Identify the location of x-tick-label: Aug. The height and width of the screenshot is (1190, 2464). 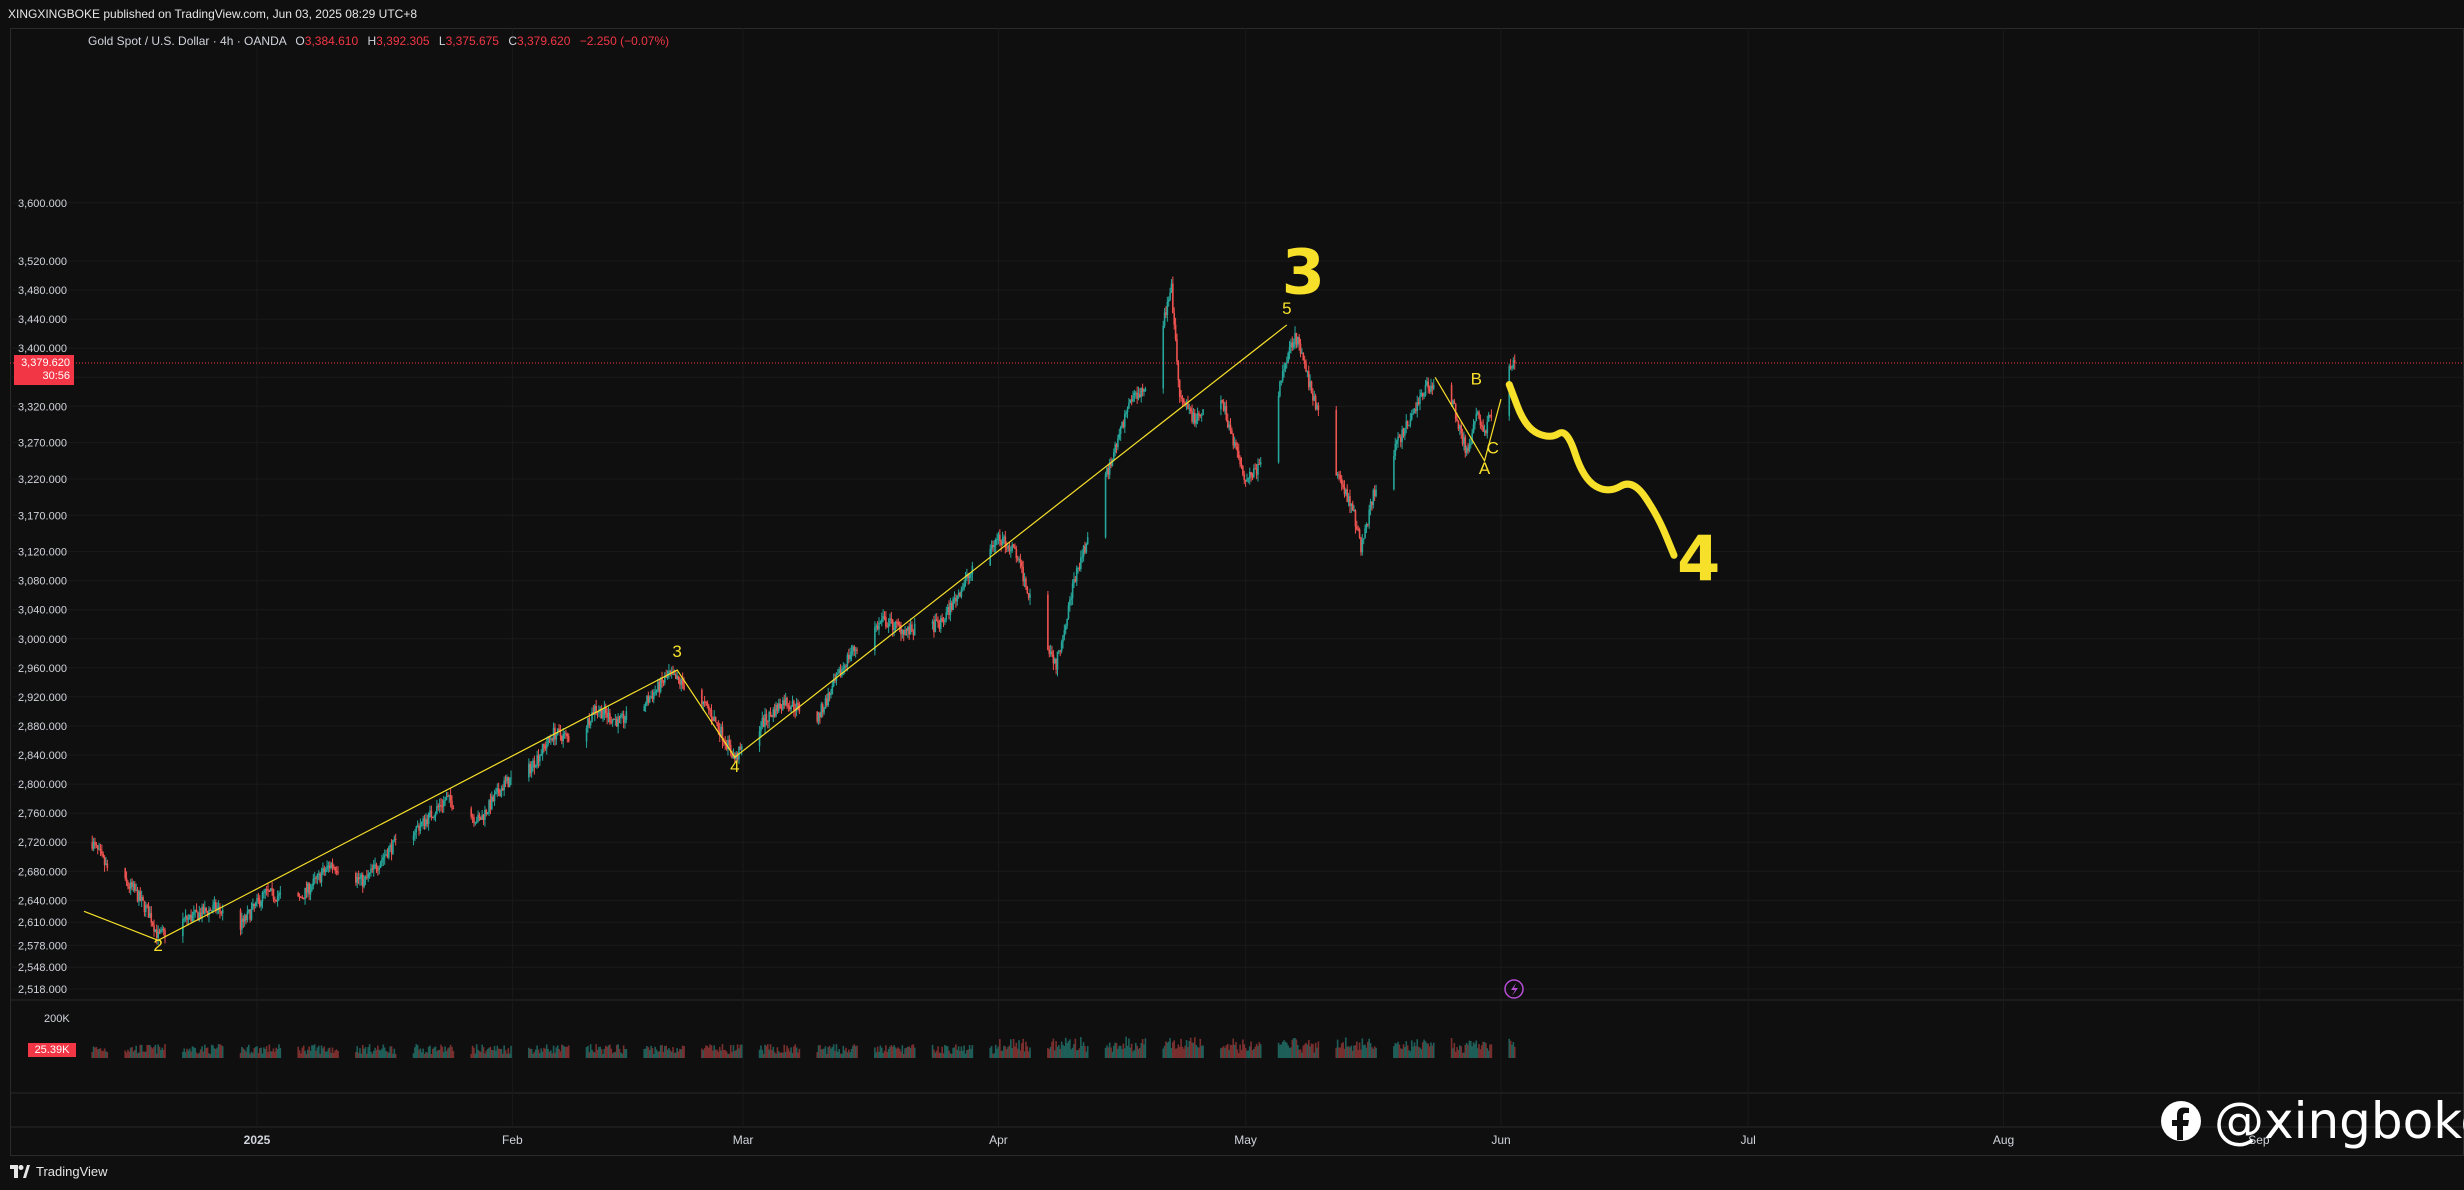
(2003, 1140).